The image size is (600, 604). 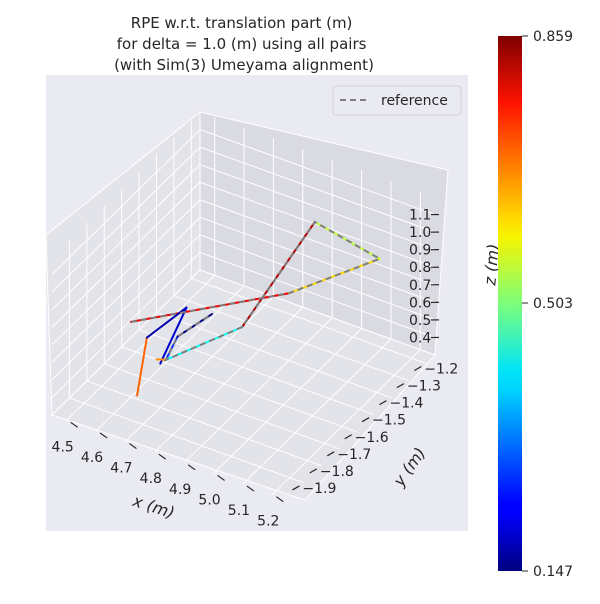 What do you see at coordinates (553, 37) in the screenshot?
I see `colorbar-label-max: 0.859` at bounding box center [553, 37].